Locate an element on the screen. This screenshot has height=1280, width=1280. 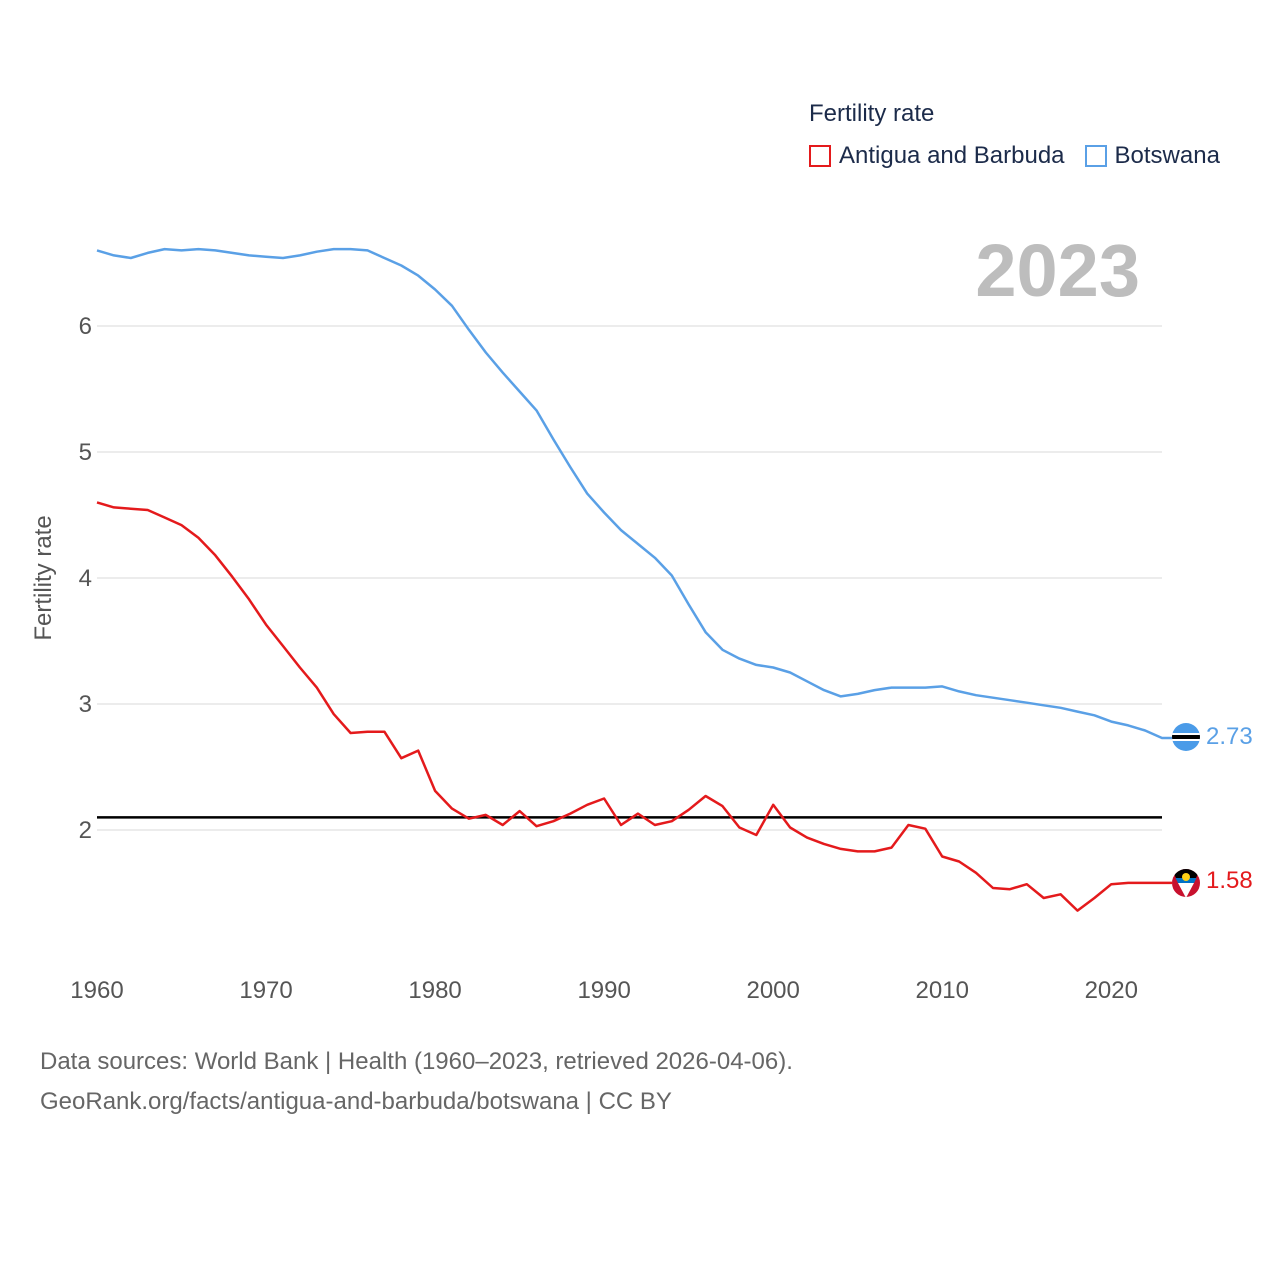
y-tick-label: 2 is located at coordinates (85, 830).